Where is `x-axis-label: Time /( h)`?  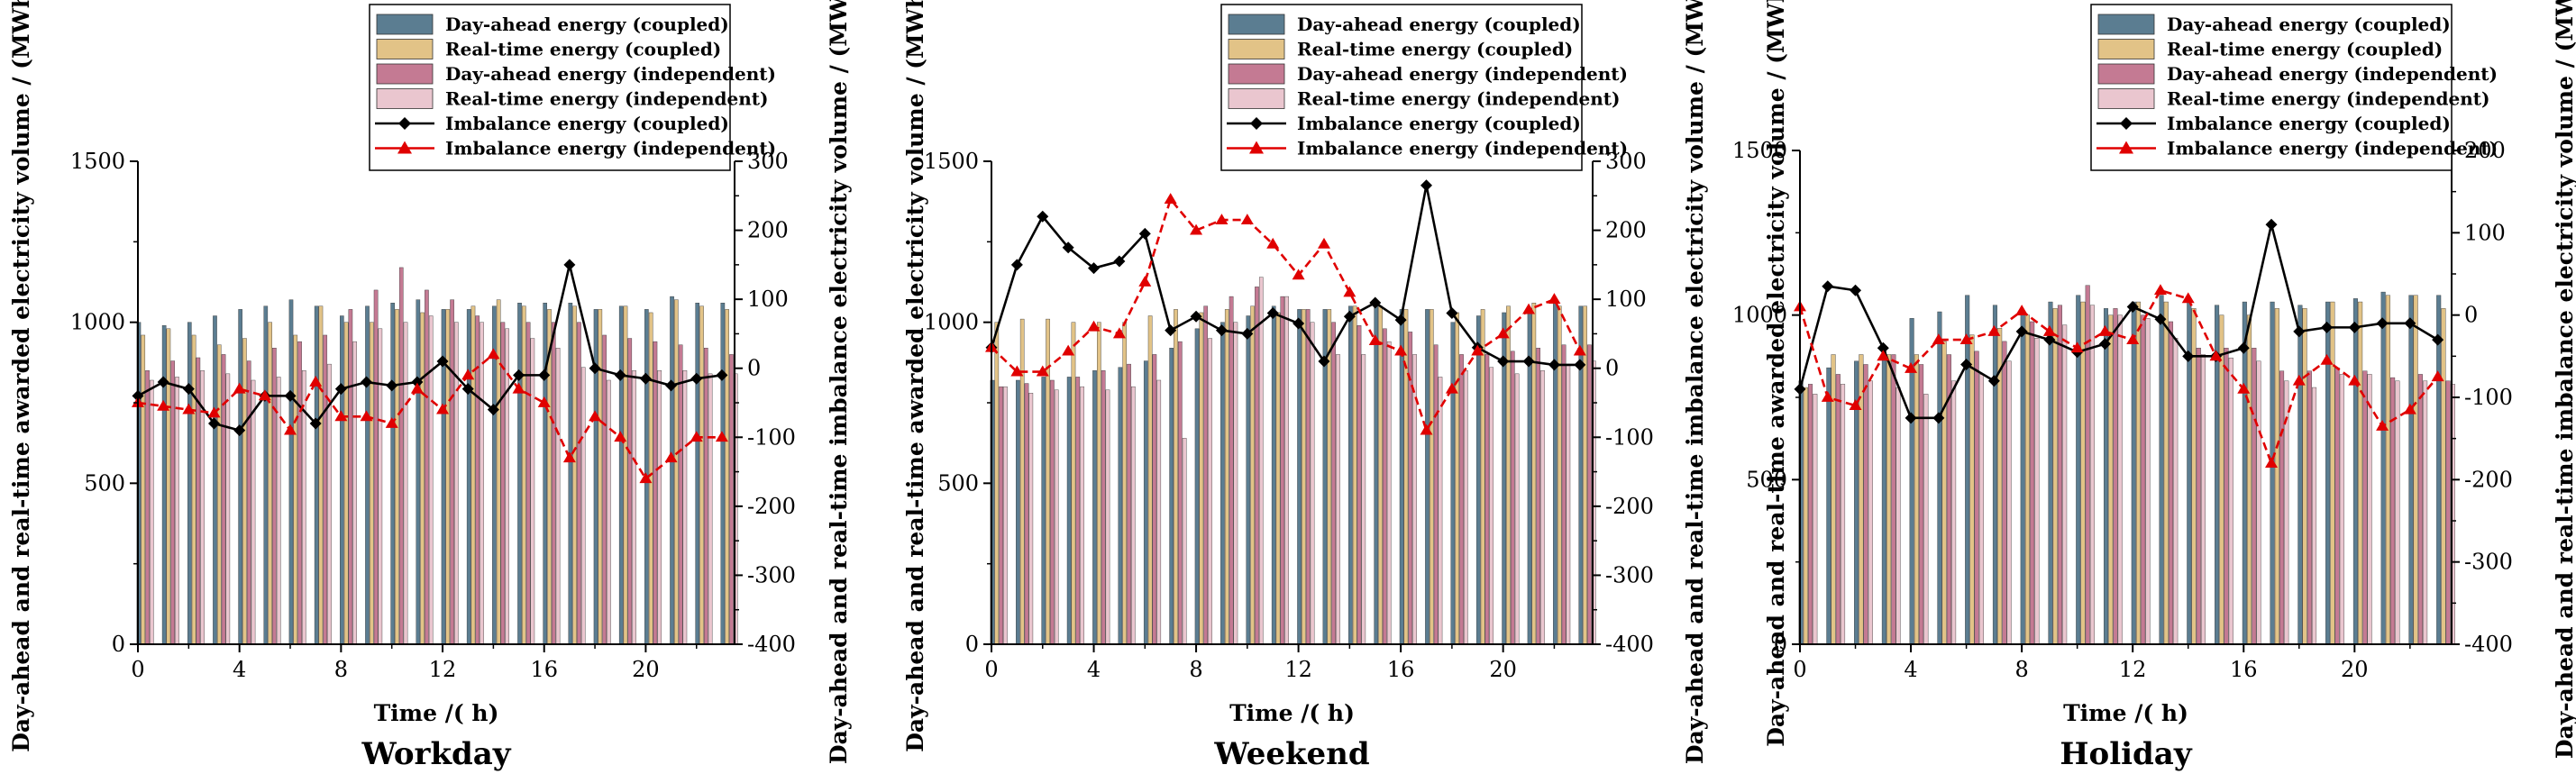
x-axis-label: Time /( h) is located at coordinates (2125, 713).